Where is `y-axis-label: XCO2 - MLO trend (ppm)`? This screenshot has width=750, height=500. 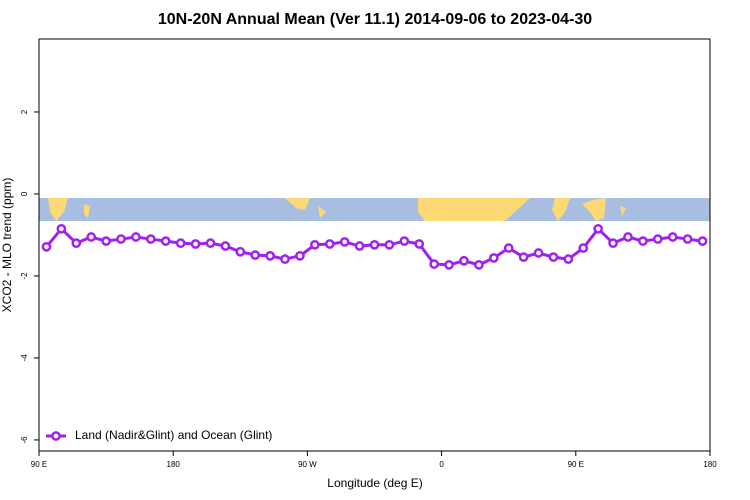
y-axis-label: XCO2 - MLO trend (ppm) is located at coordinates (7, 245).